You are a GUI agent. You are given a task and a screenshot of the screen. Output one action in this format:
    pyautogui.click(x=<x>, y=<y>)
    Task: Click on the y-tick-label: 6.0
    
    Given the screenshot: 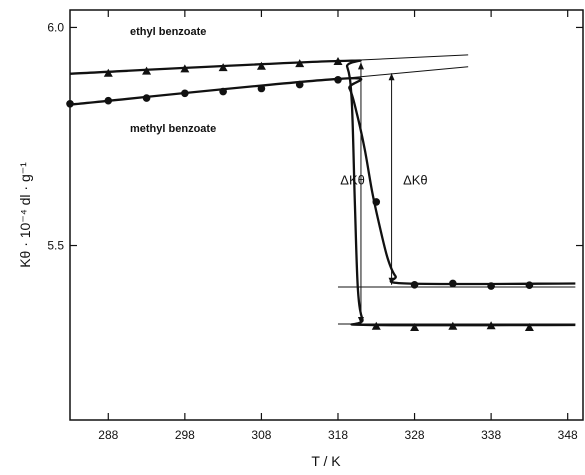 What is the action you would take?
    pyautogui.click(x=55, y=27)
    